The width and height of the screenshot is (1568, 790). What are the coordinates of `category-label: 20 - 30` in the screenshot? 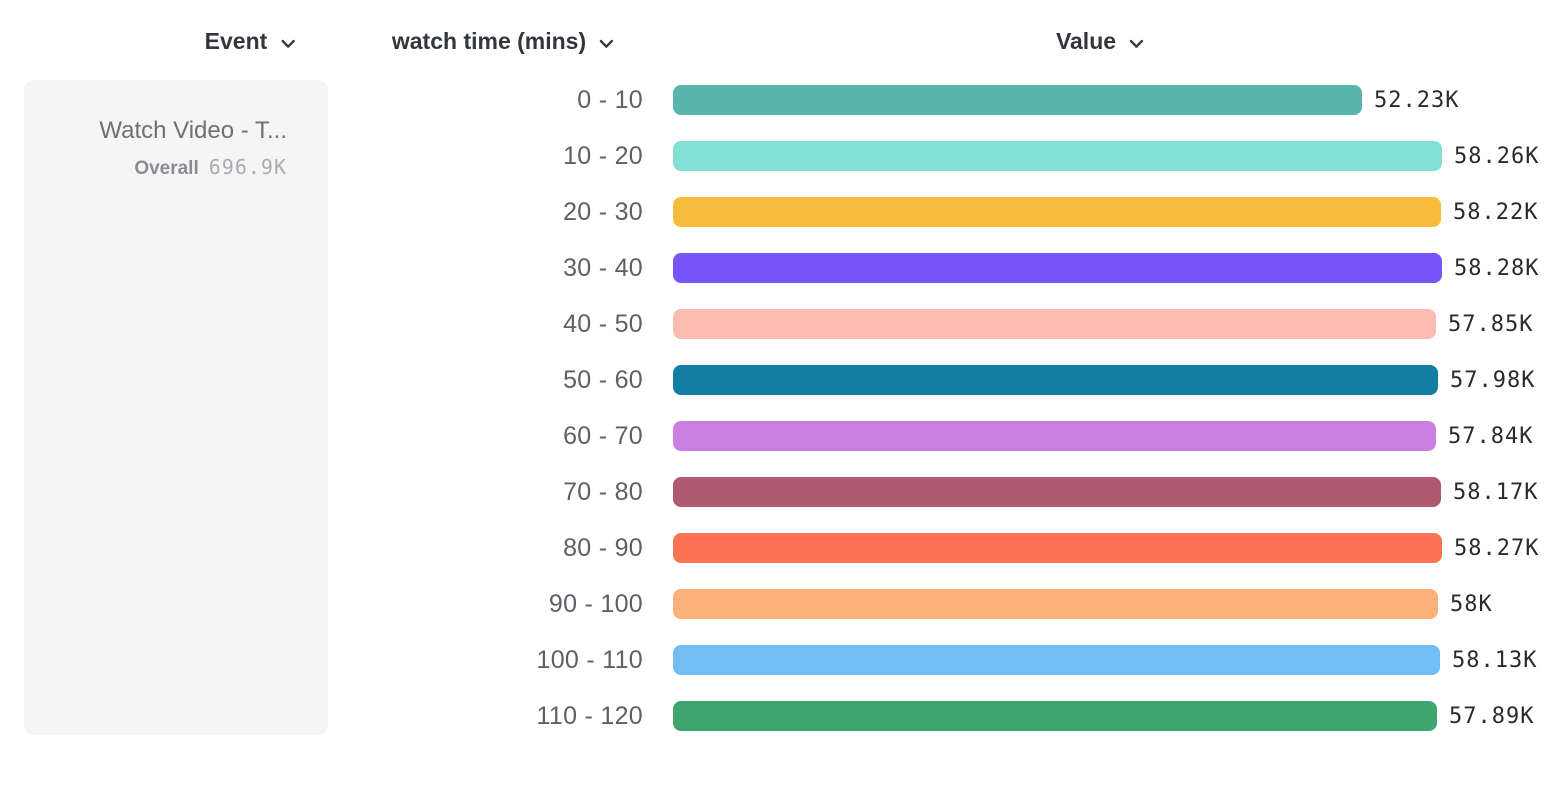 It's located at (603, 211).